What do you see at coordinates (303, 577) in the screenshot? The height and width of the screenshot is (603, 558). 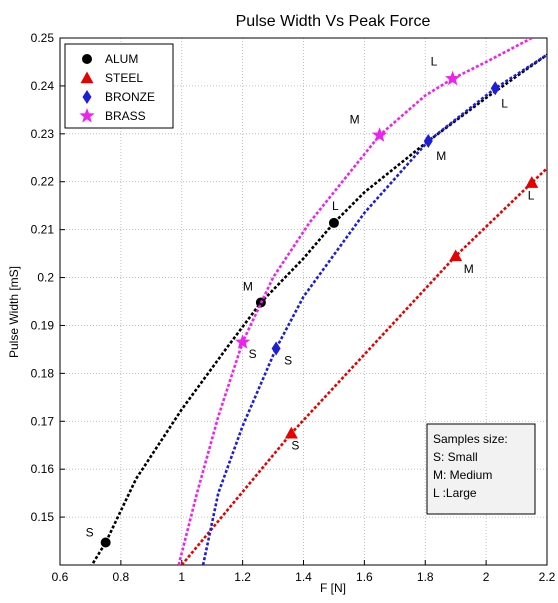 I see `x-tick-label: 1.4` at bounding box center [303, 577].